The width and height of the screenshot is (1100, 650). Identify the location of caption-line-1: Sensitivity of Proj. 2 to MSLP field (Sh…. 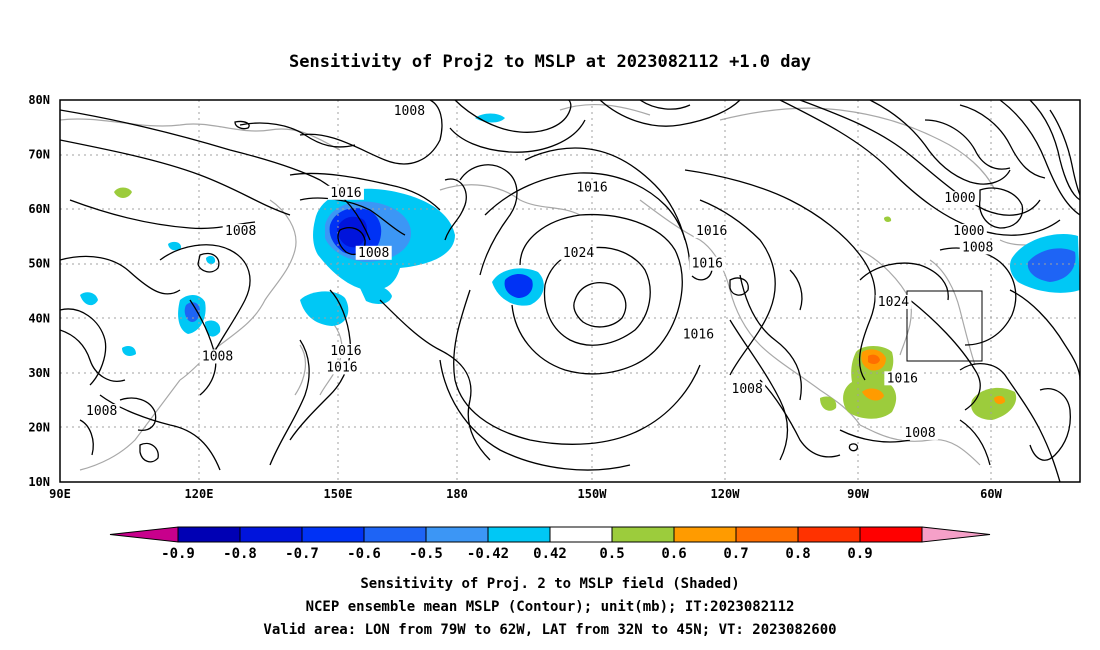
(549, 584).